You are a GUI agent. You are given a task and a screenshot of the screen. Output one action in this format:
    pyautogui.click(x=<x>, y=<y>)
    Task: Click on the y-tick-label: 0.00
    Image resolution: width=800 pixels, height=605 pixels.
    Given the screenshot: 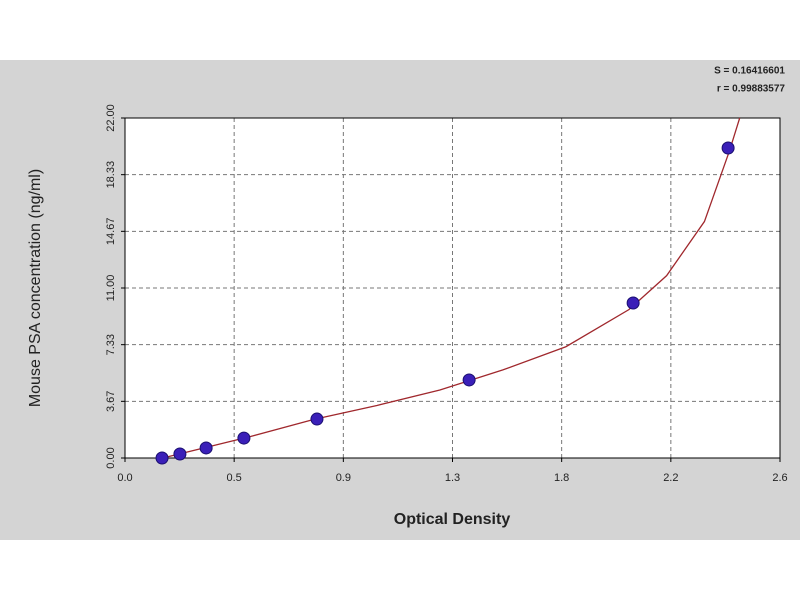 What is the action you would take?
    pyautogui.click(x=111, y=457)
    